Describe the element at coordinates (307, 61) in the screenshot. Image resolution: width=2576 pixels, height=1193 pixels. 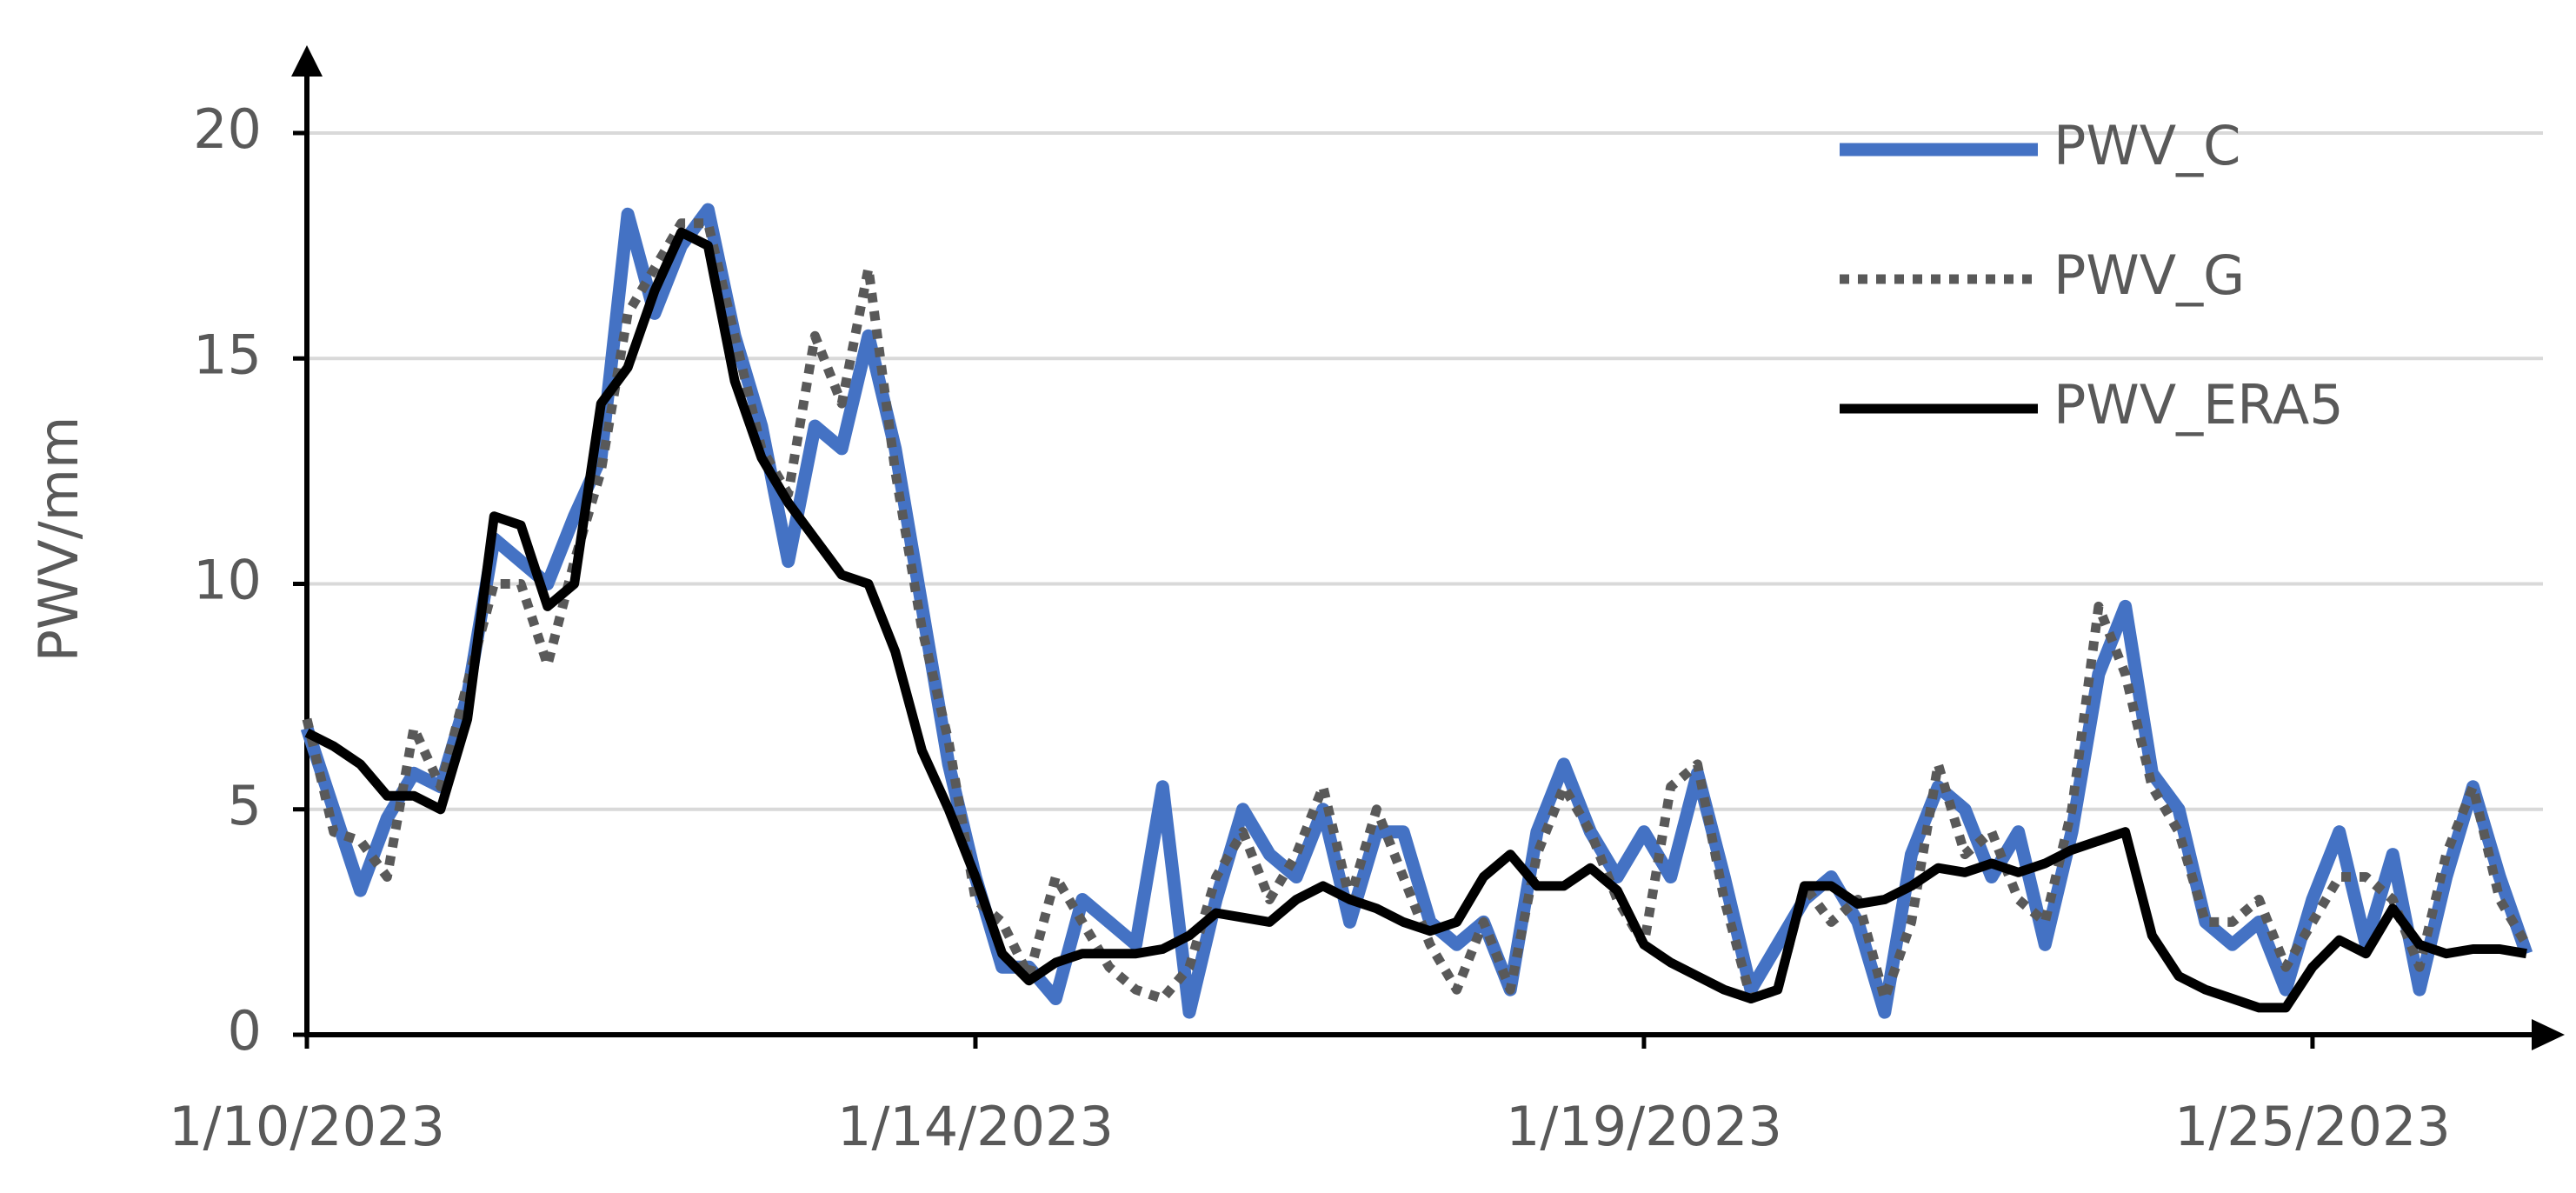
I see `y-axis-arrow` at that location.